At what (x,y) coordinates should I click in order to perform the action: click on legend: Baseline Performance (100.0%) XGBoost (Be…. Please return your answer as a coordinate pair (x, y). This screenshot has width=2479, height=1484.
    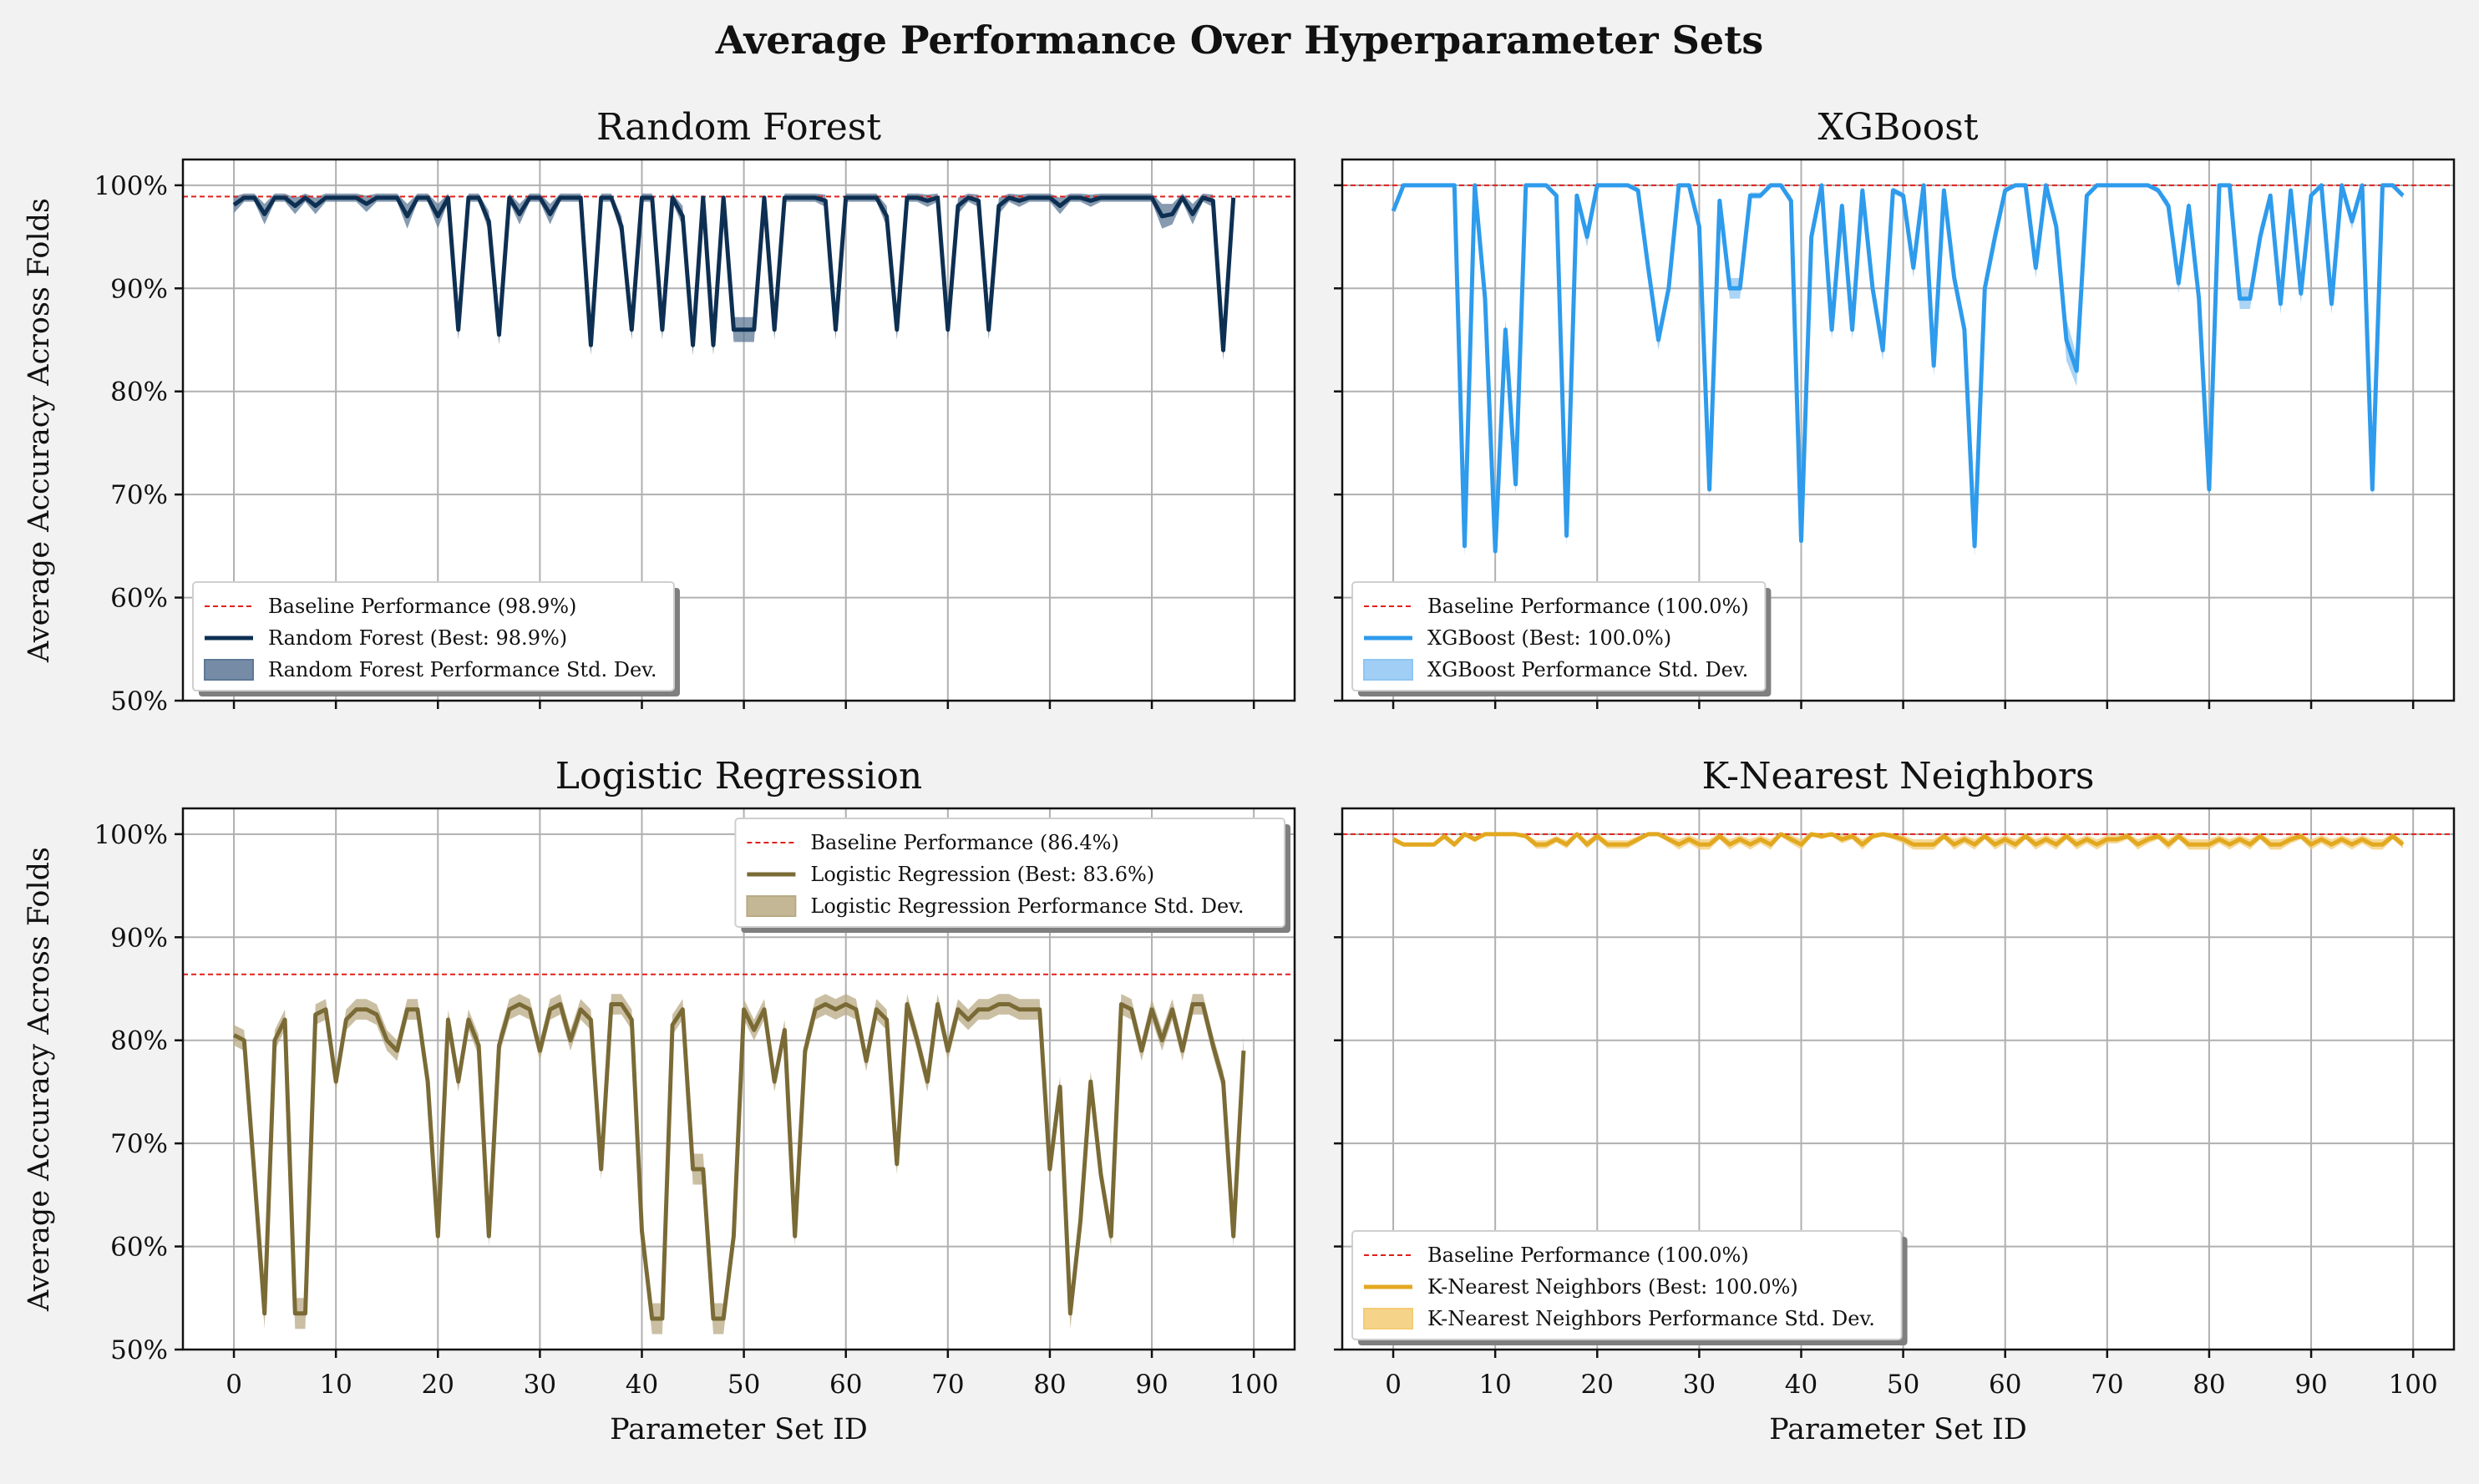
    Looking at the image, I should click on (1561, 638).